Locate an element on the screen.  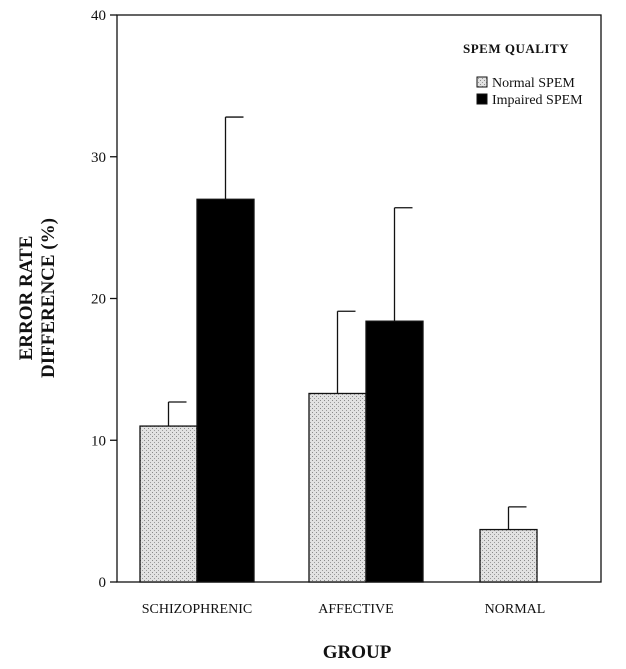
bar-affective-normal-spem is located at coordinates (337, 487).